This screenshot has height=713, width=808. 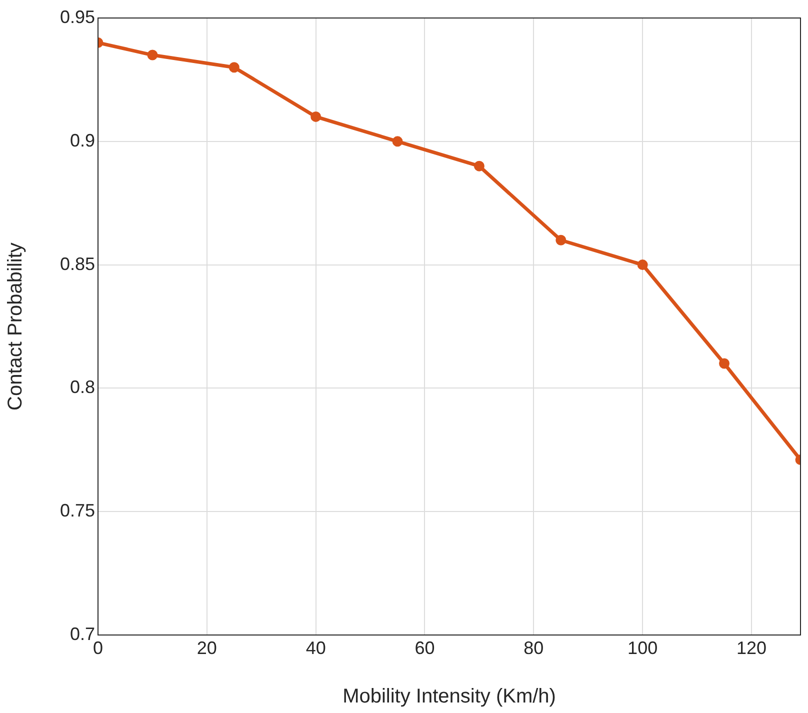 What do you see at coordinates (77, 16) in the screenshot?
I see `y-tick-label: 0.95` at bounding box center [77, 16].